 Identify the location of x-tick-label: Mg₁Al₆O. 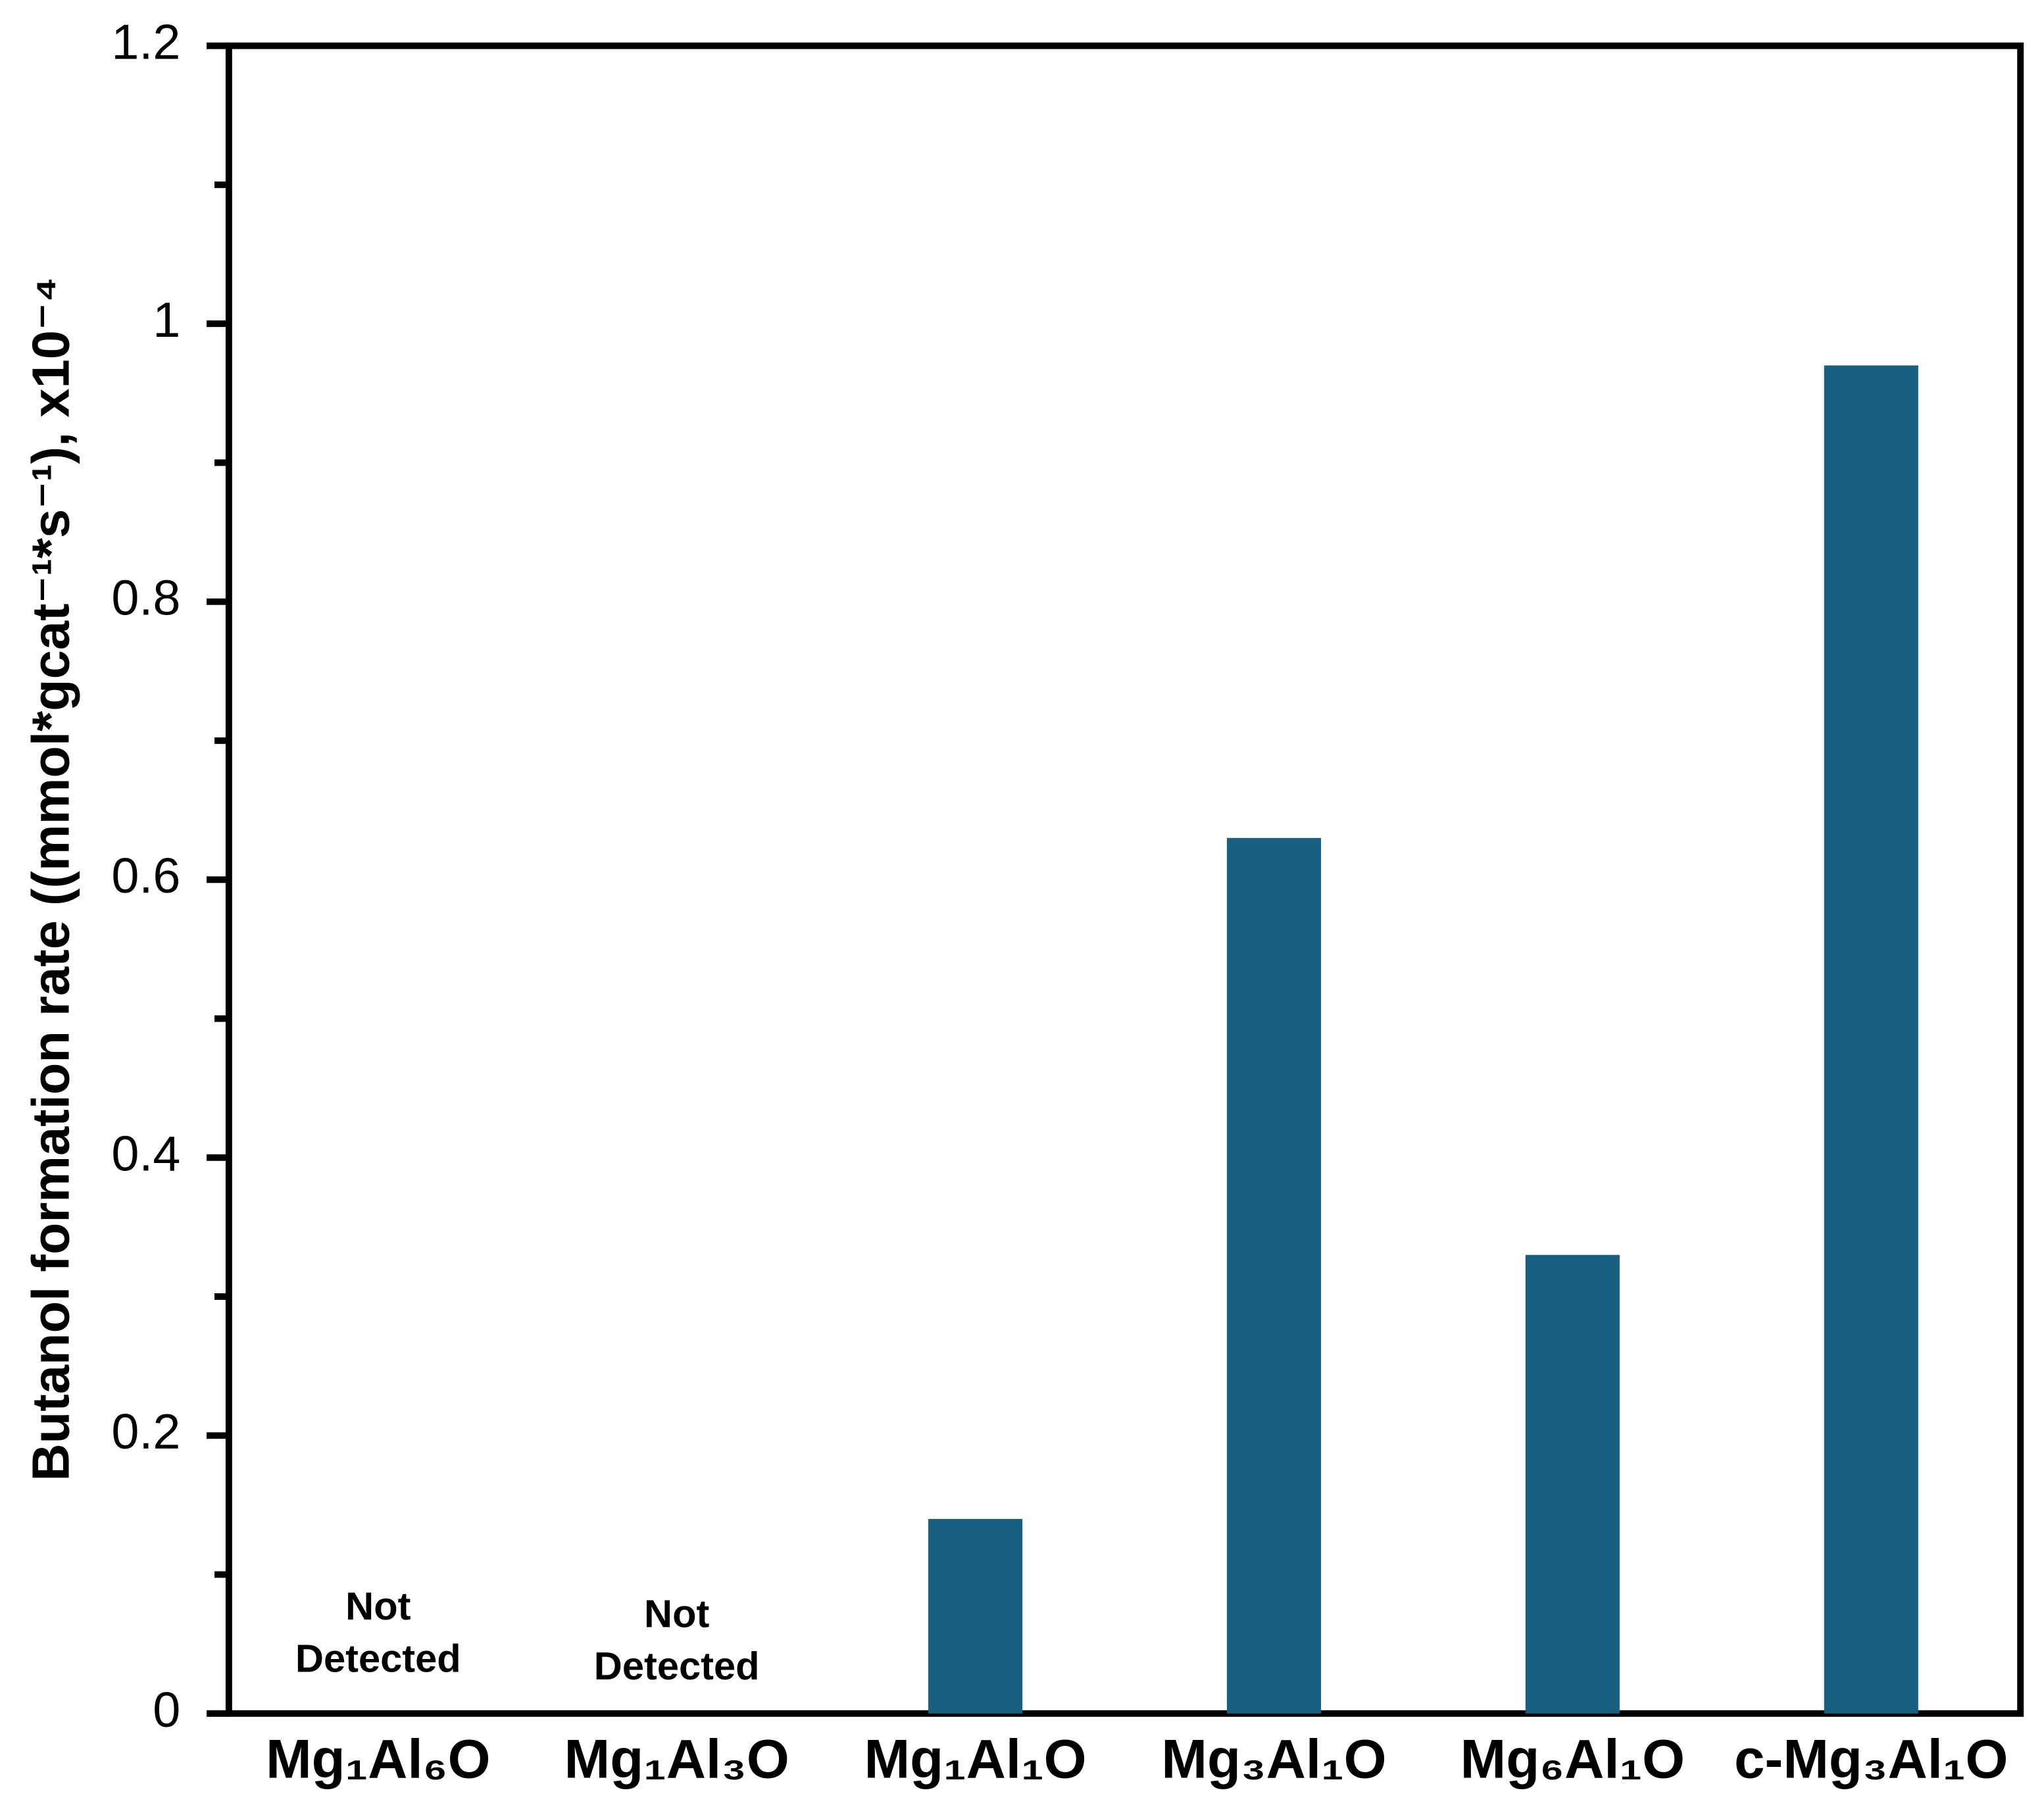
(378, 1758).